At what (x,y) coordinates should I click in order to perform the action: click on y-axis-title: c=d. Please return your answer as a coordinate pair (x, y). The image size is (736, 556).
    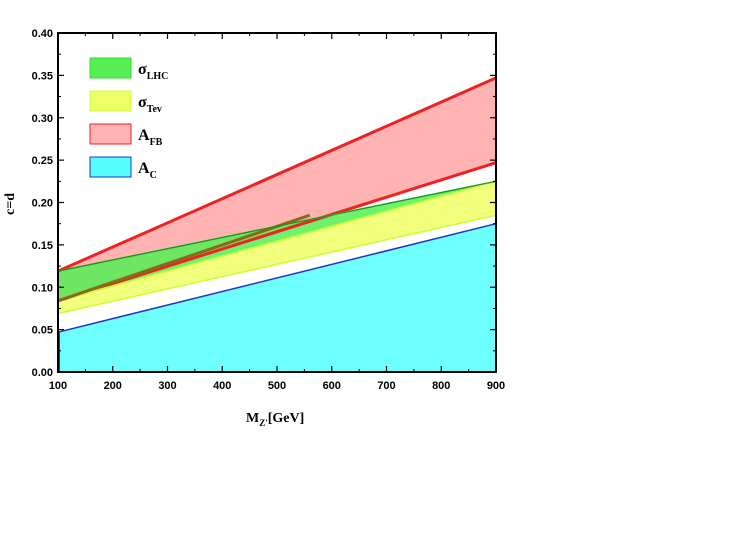
    Looking at the image, I should click on (10, 204).